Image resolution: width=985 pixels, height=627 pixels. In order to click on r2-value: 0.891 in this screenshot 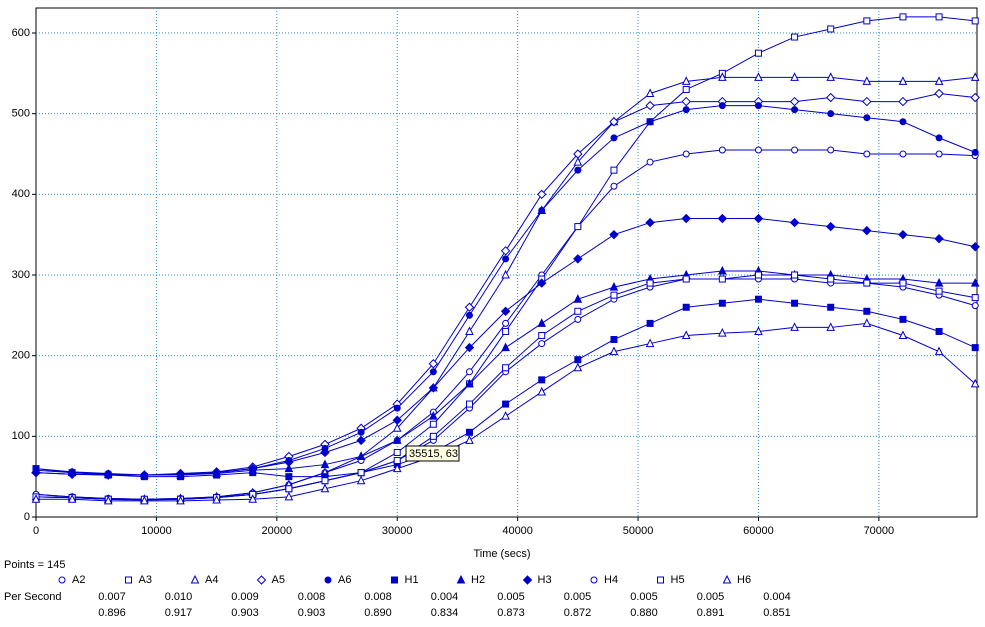, I will do `click(711, 613)`.